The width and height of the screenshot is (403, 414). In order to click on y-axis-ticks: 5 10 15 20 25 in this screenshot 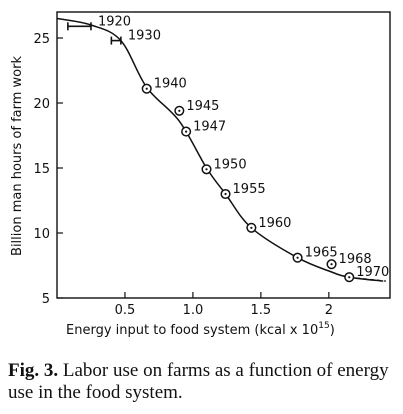, I will do `click(48, 169)`.